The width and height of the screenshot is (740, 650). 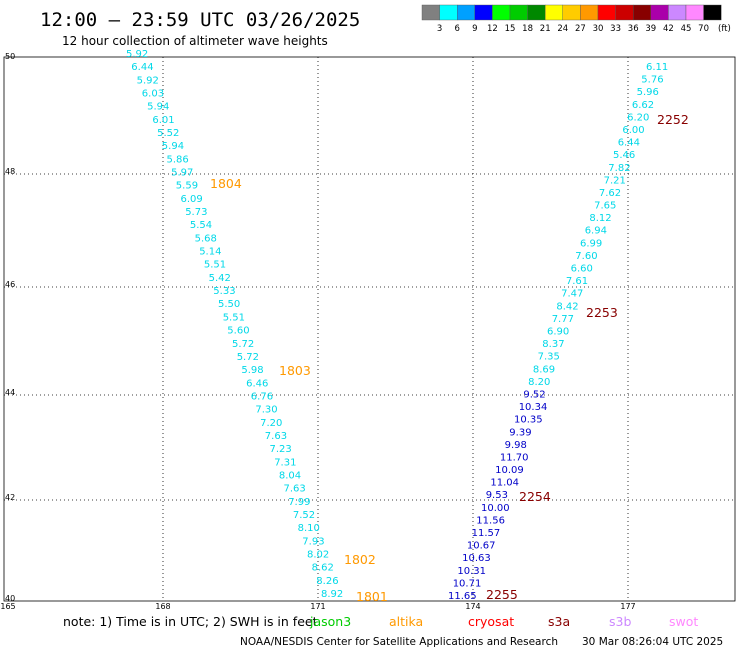 I want to click on legend-tick-label: 39, so click(x=650, y=29).